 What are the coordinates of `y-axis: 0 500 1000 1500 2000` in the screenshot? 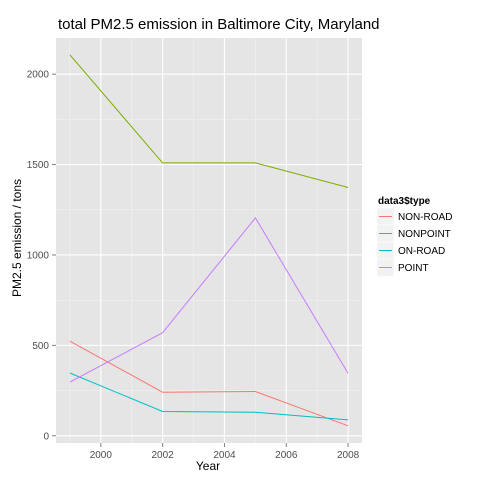 It's located at (41, 256).